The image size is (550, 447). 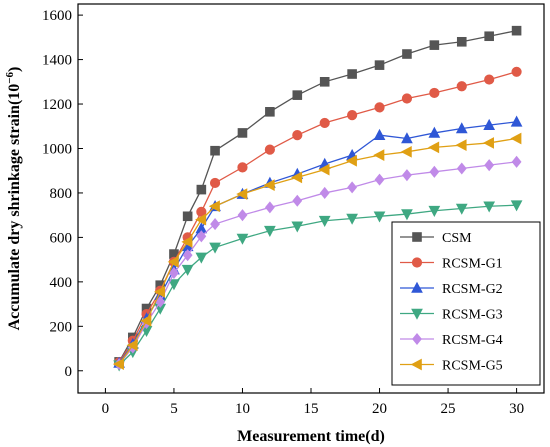 What do you see at coordinates (174, 409) in the screenshot?
I see `x-tick-label: 5` at bounding box center [174, 409].